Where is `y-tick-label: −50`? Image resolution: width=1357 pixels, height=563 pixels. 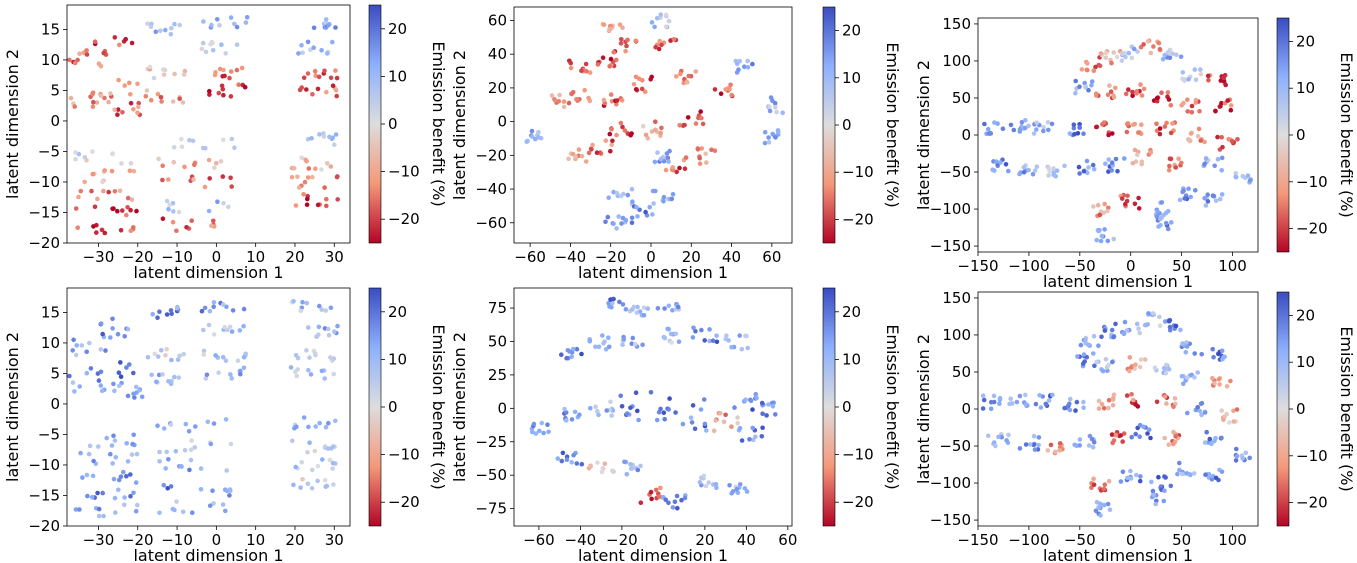
y-tick-label: −50 is located at coordinates (955, 446).